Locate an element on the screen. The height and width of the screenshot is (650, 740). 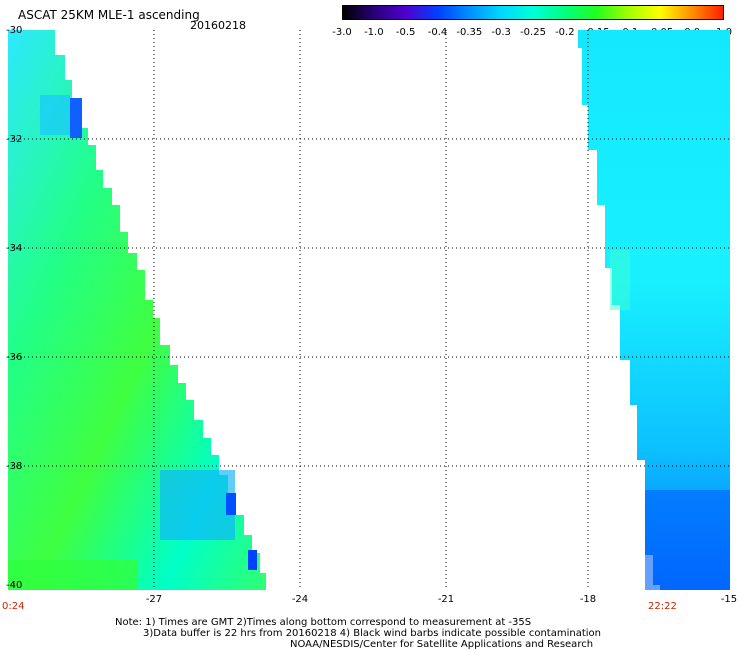
colorbar-tick-label: -0.3 is located at coordinates (501, 32).